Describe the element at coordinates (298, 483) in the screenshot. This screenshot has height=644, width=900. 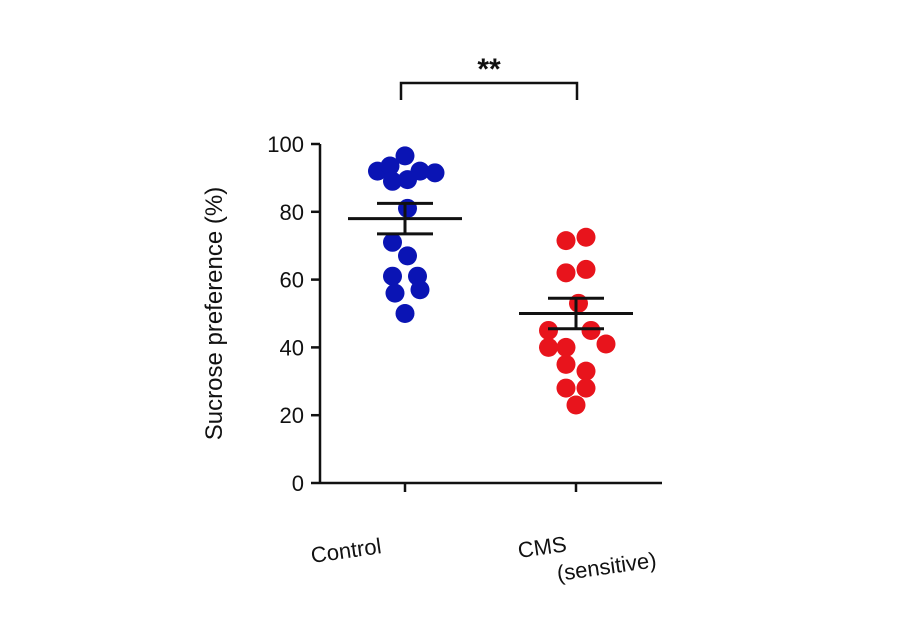
I see `y-tick-label: 0` at that location.